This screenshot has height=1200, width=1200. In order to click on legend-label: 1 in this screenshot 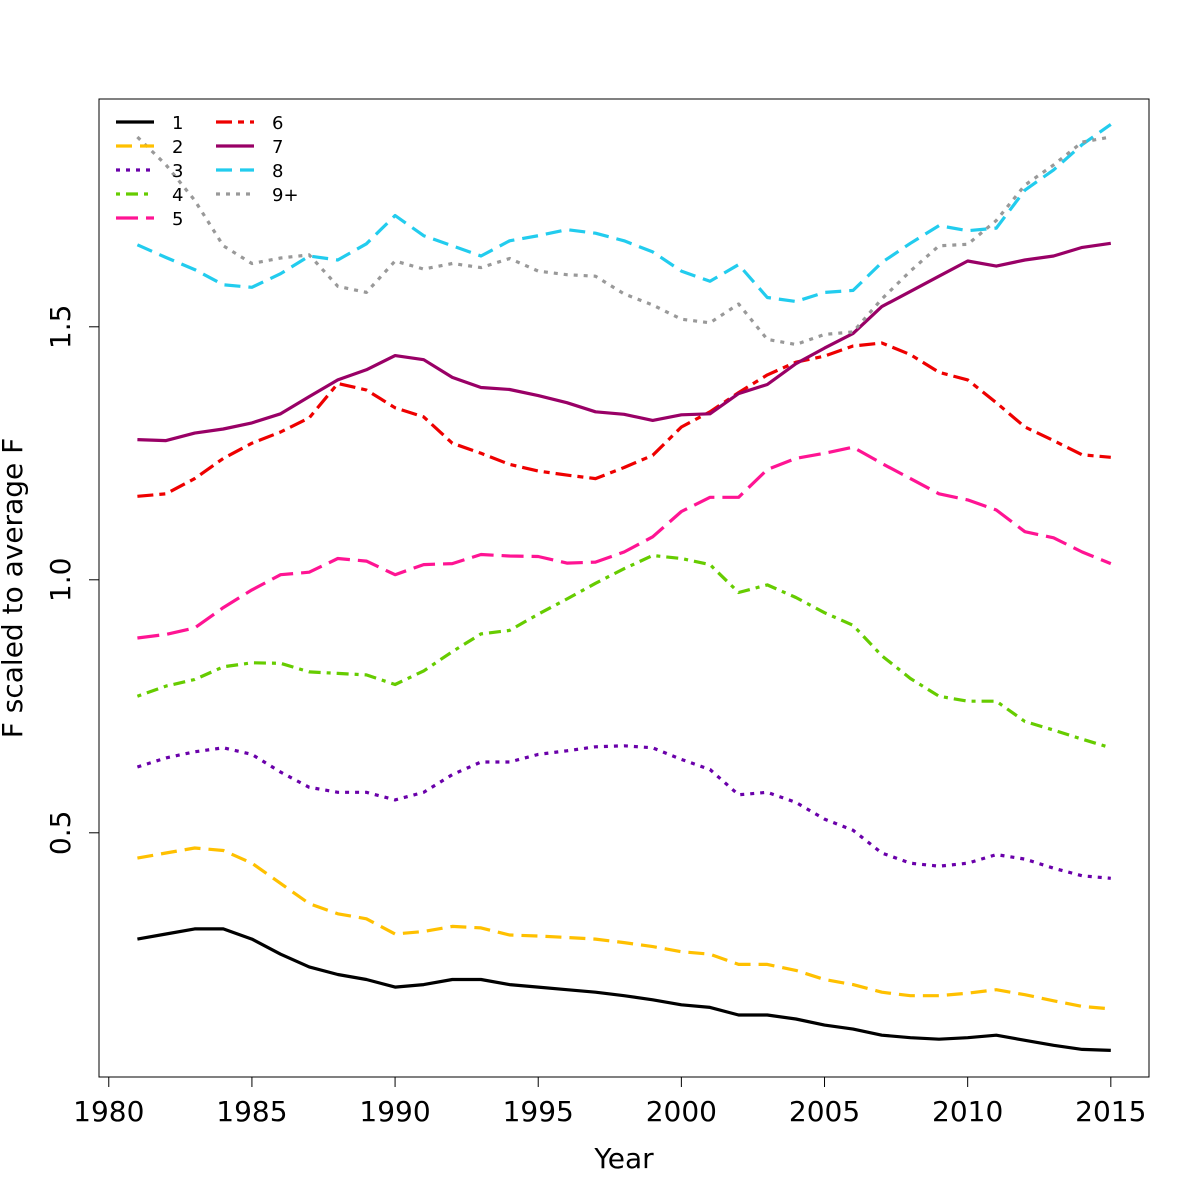, I will do `click(177, 123)`.